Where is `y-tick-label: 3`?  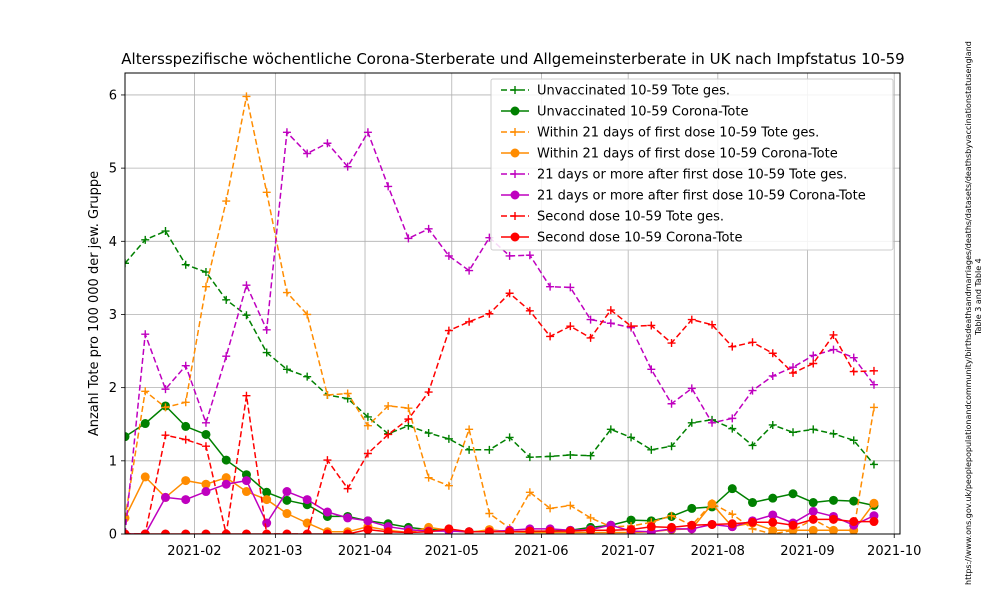 y-tick-label: 3 is located at coordinates (113, 315).